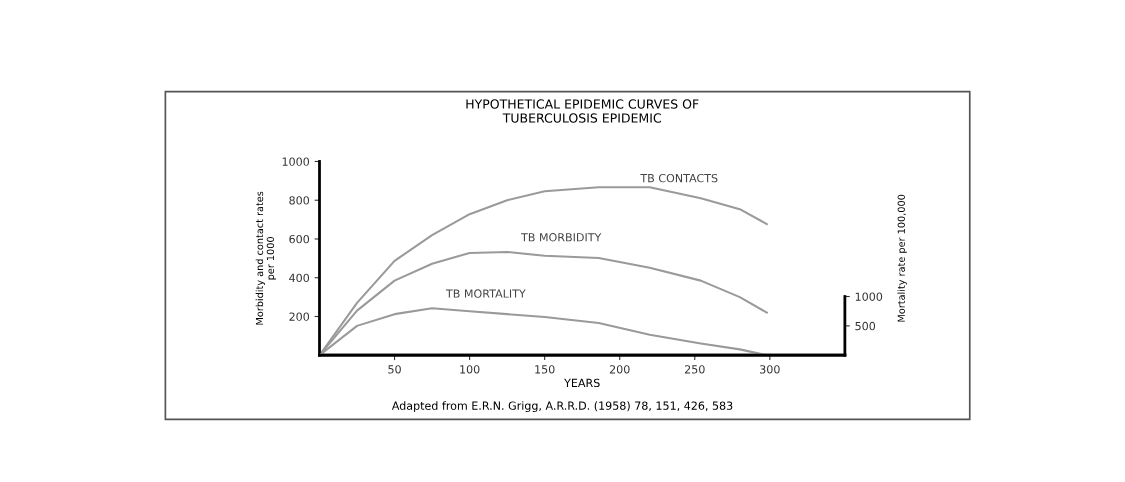 The height and width of the screenshot is (482, 1125). What do you see at coordinates (902, 258) in the screenshot?
I see `y2-axis-title: Mortality rate per 100,000` at bounding box center [902, 258].